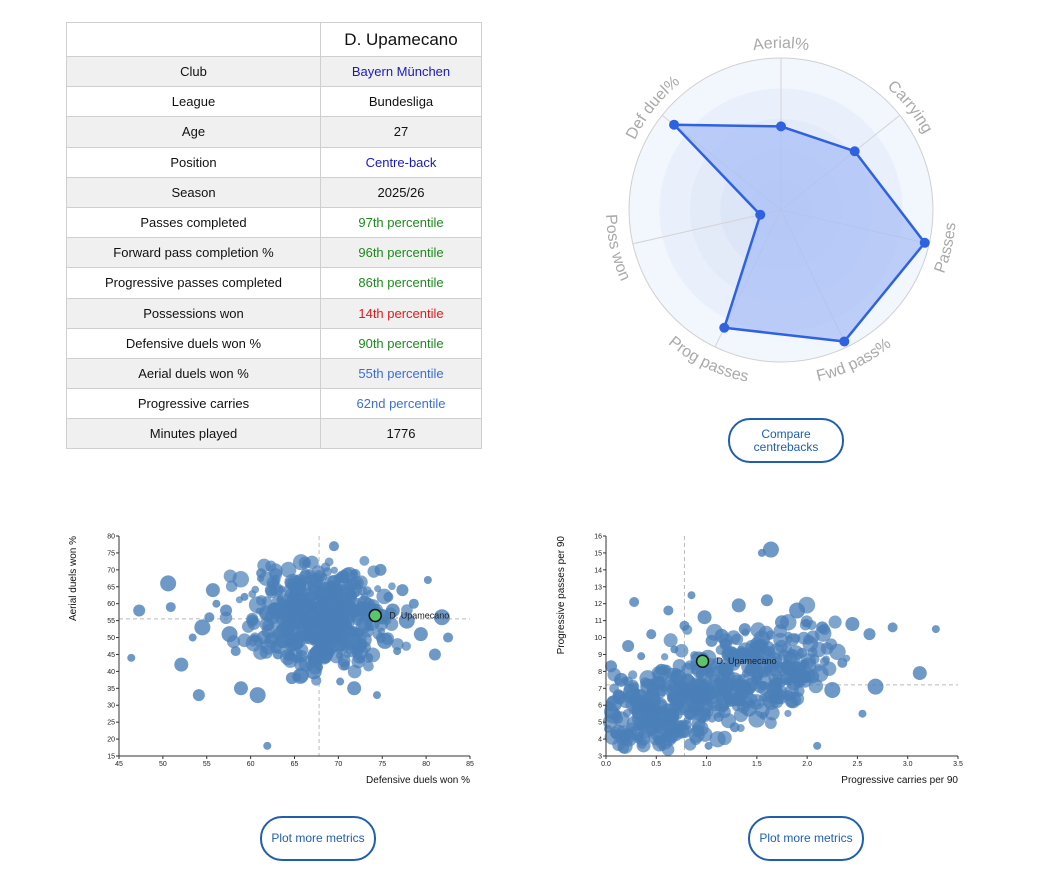 This screenshot has width=1037, height=870. I want to click on y-tick-label: 7, so click(600, 689).